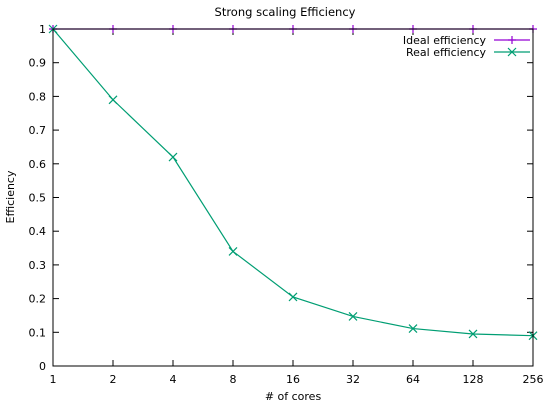 This screenshot has height=407, width=550. Describe the element at coordinates (53, 379) in the screenshot. I see `x-tick-label: 1` at that location.